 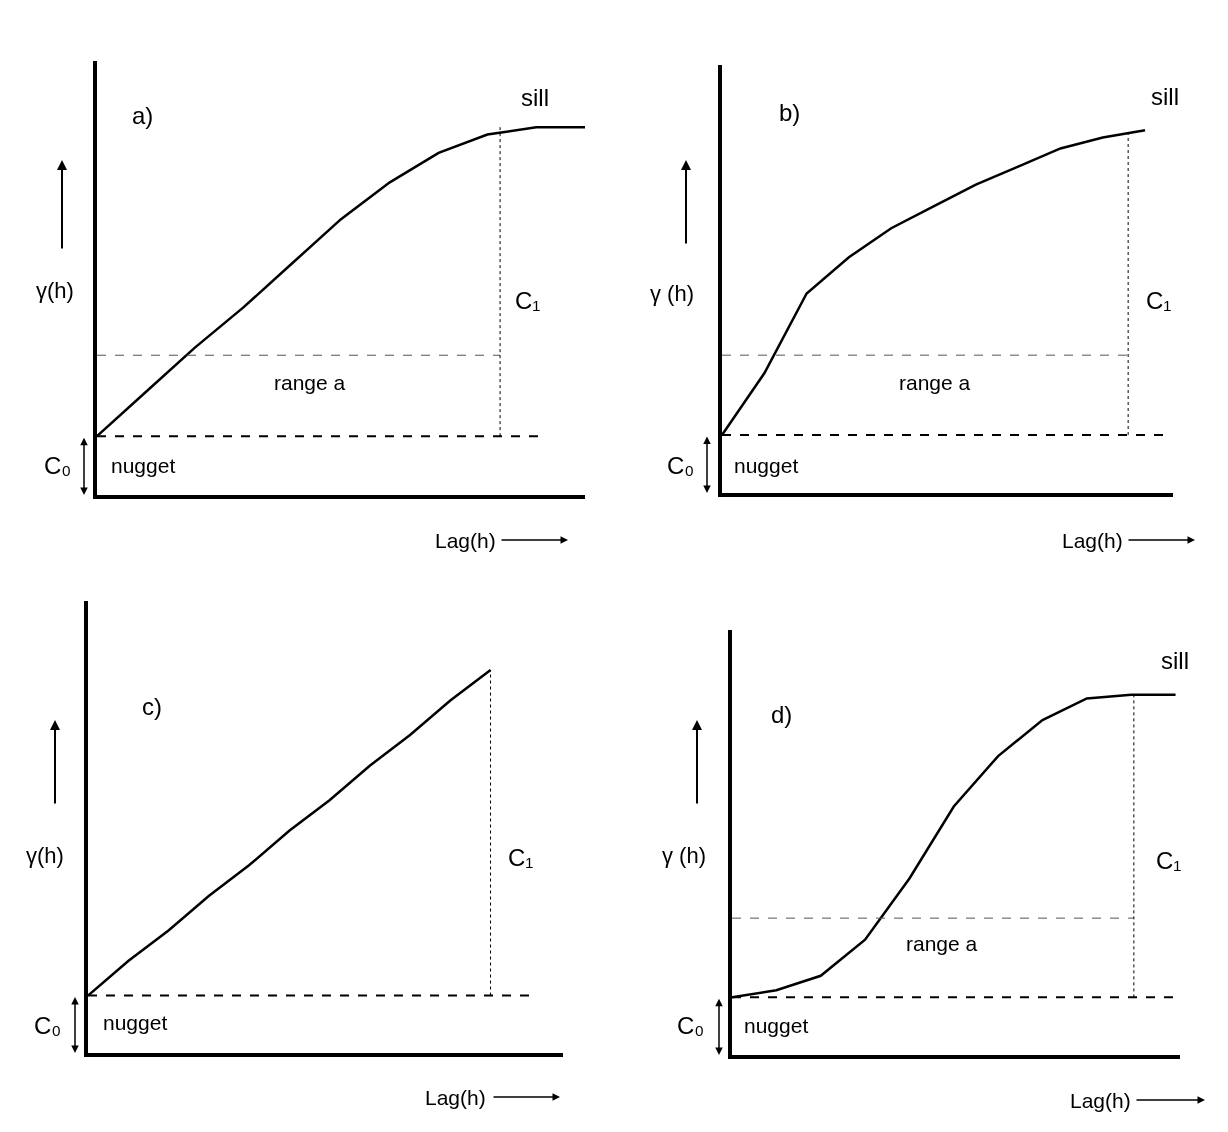 What do you see at coordinates (152, 706) in the screenshot?
I see `annotation: c)` at bounding box center [152, 706].